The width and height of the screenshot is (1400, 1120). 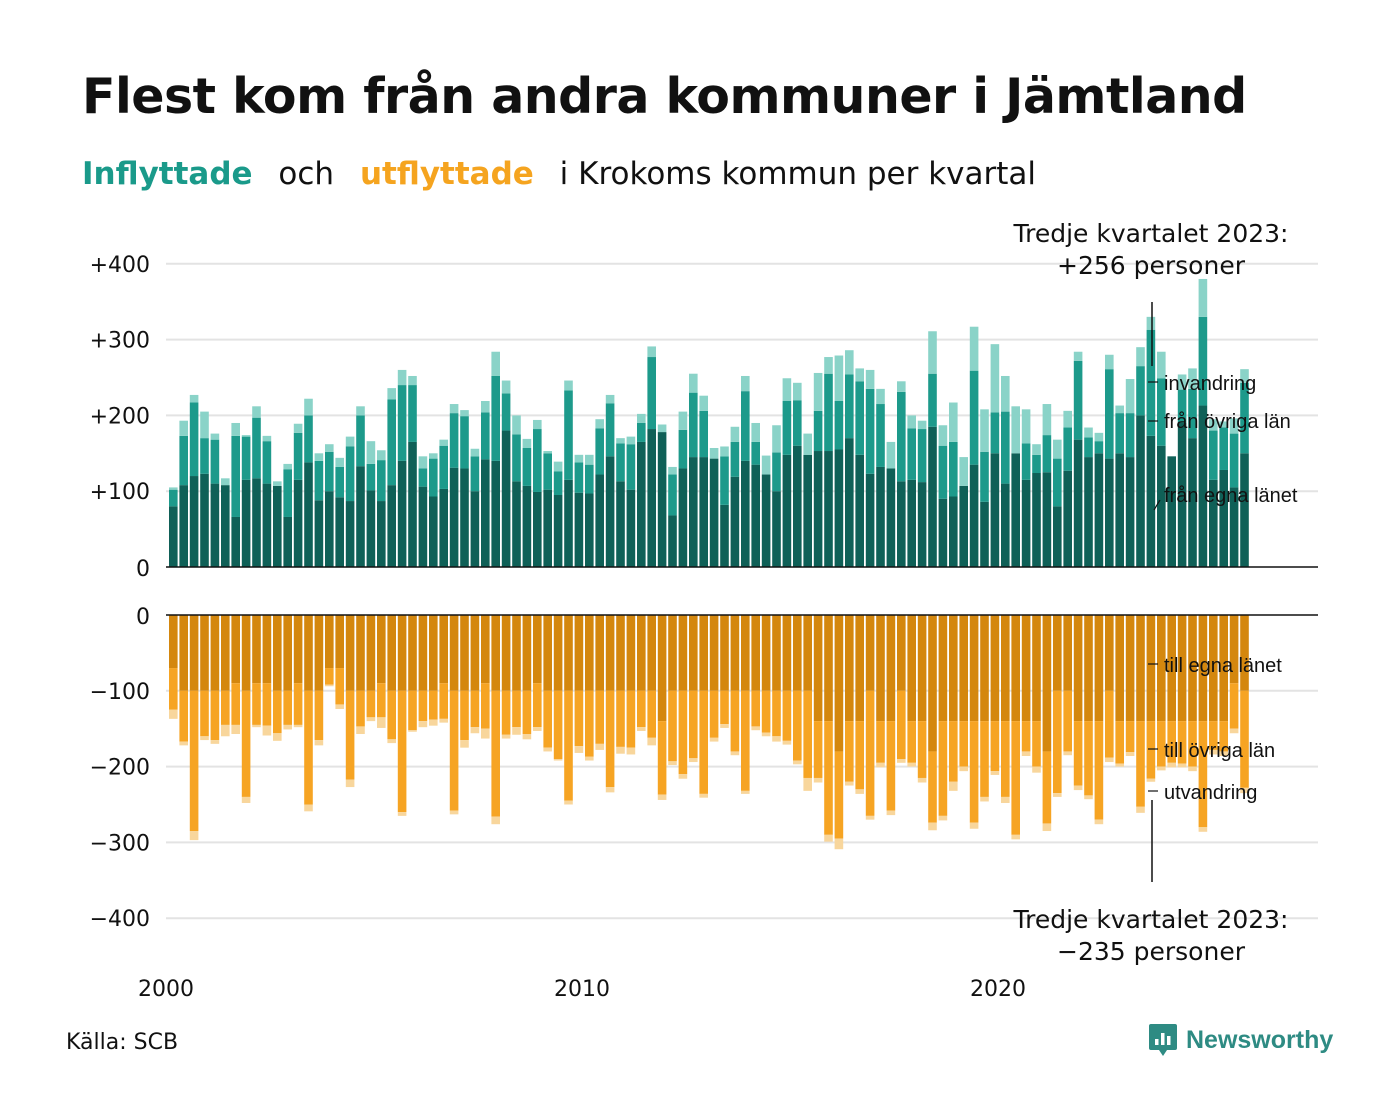 What do you see at coordinates (120, 265) in the screenshot?
I see `y-tick-top: +400` at bounding box center [120, 265].